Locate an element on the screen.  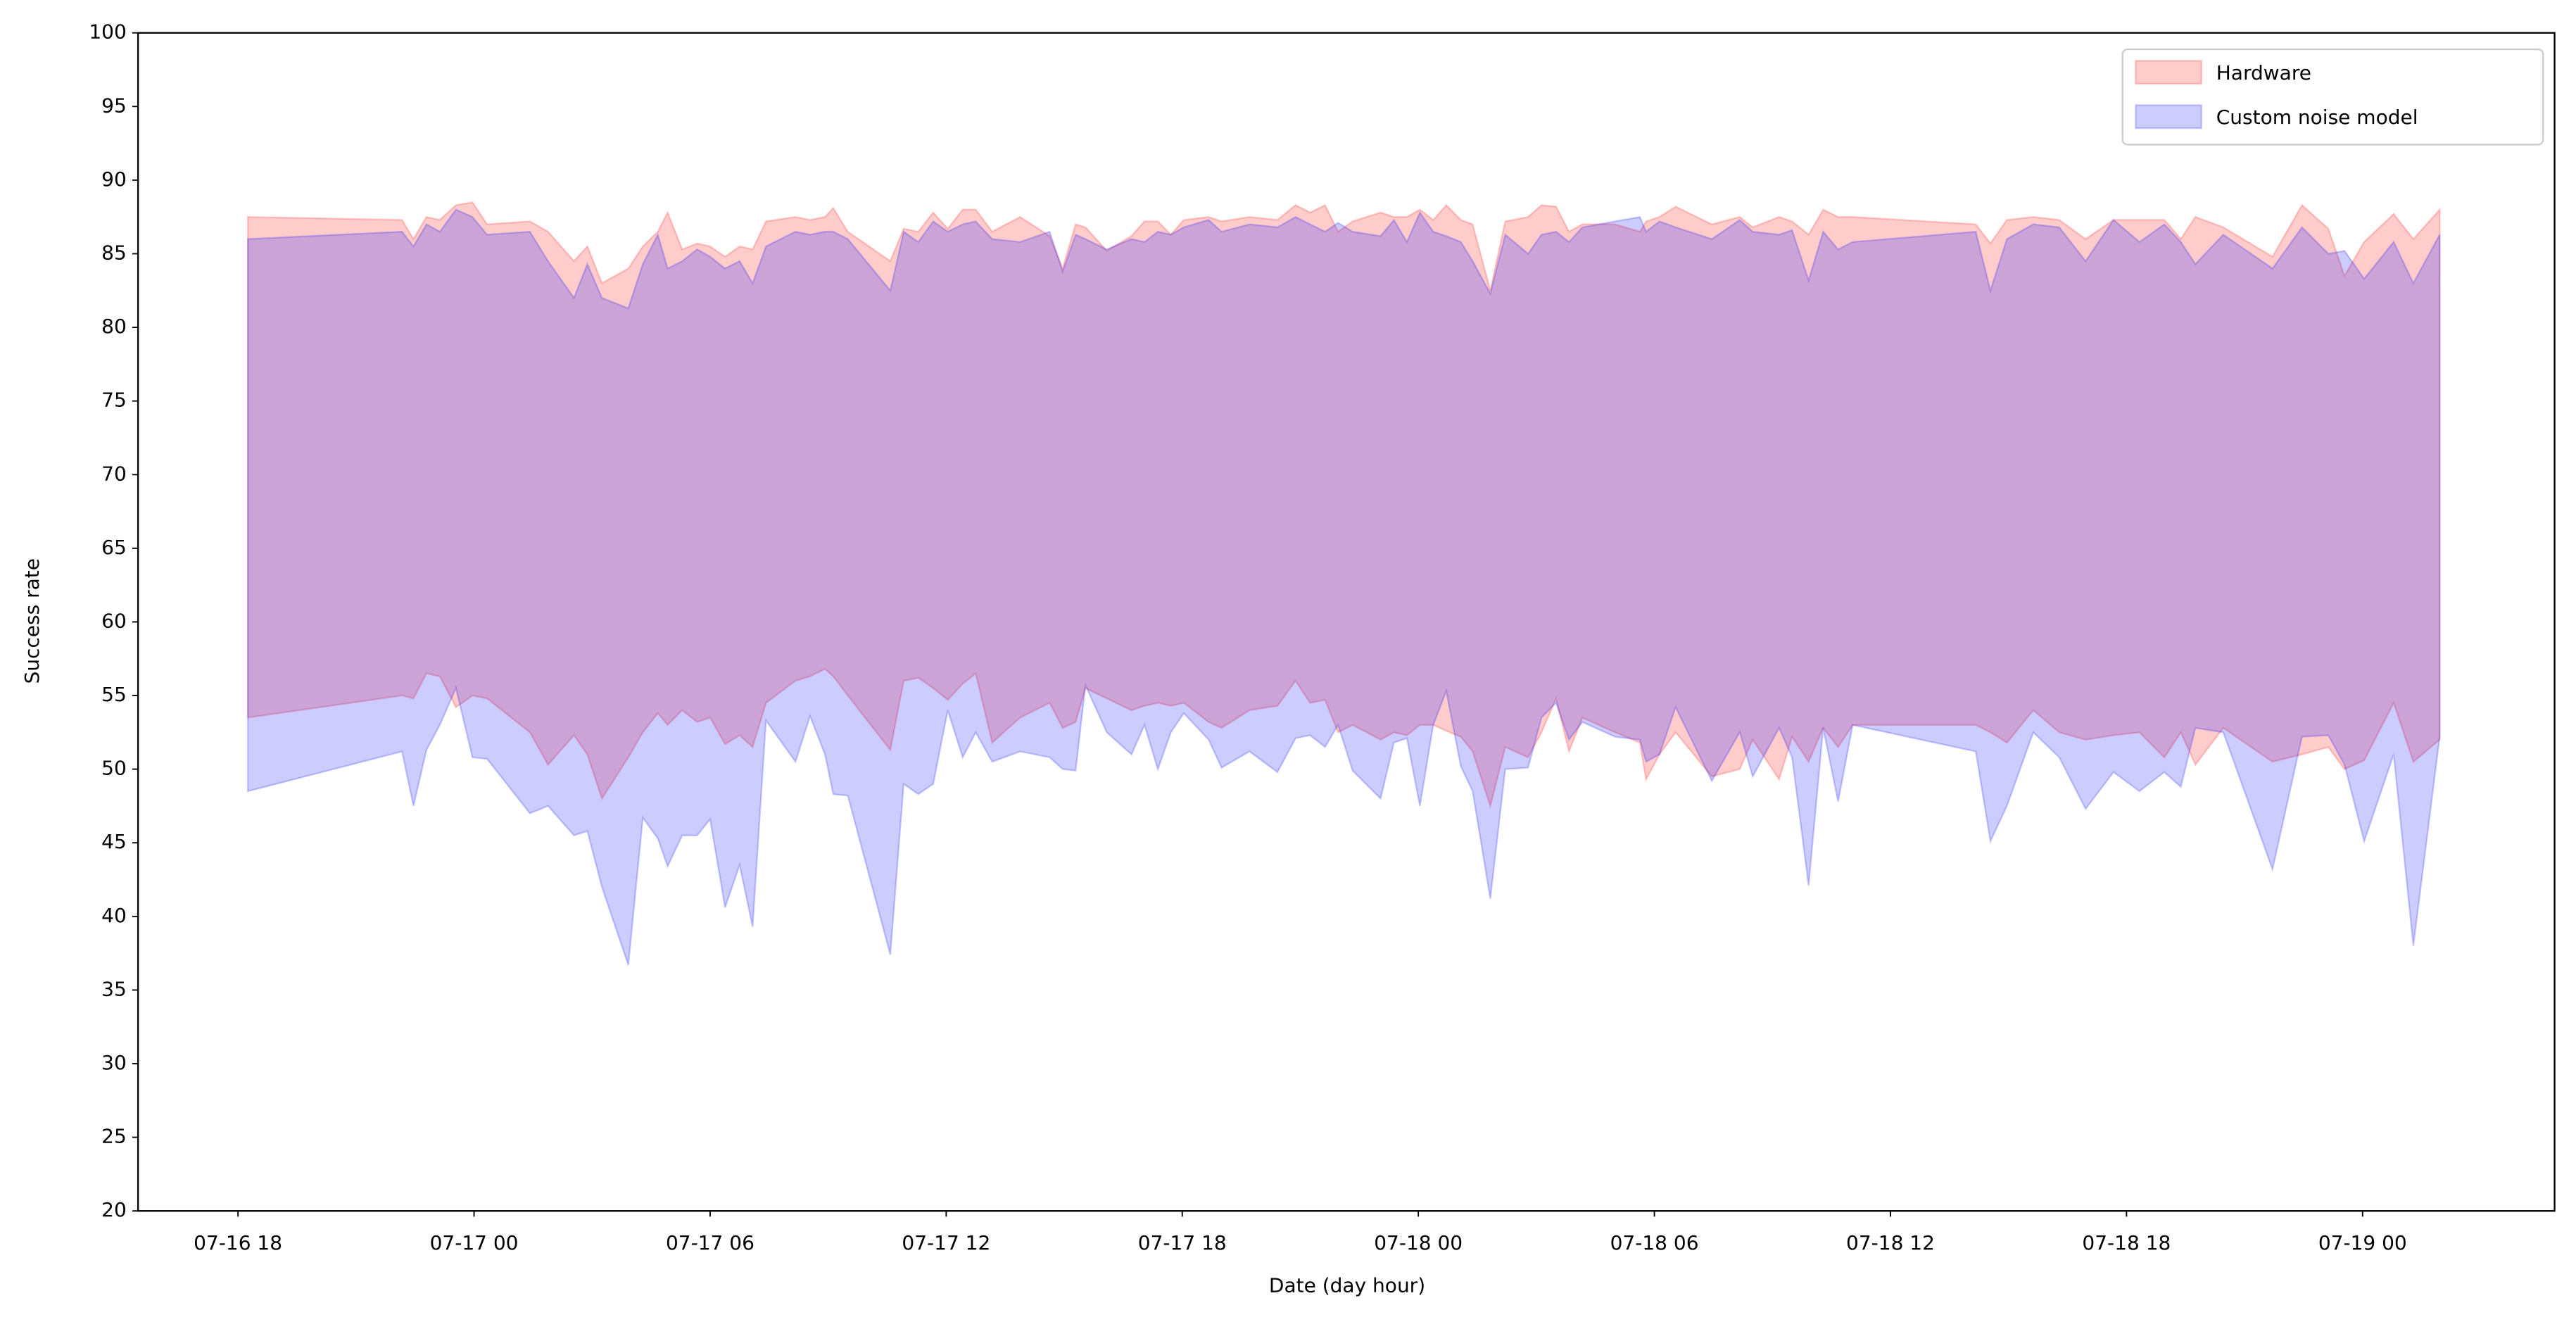
y-tick-label: 50 is located at coordinates (114, 768).